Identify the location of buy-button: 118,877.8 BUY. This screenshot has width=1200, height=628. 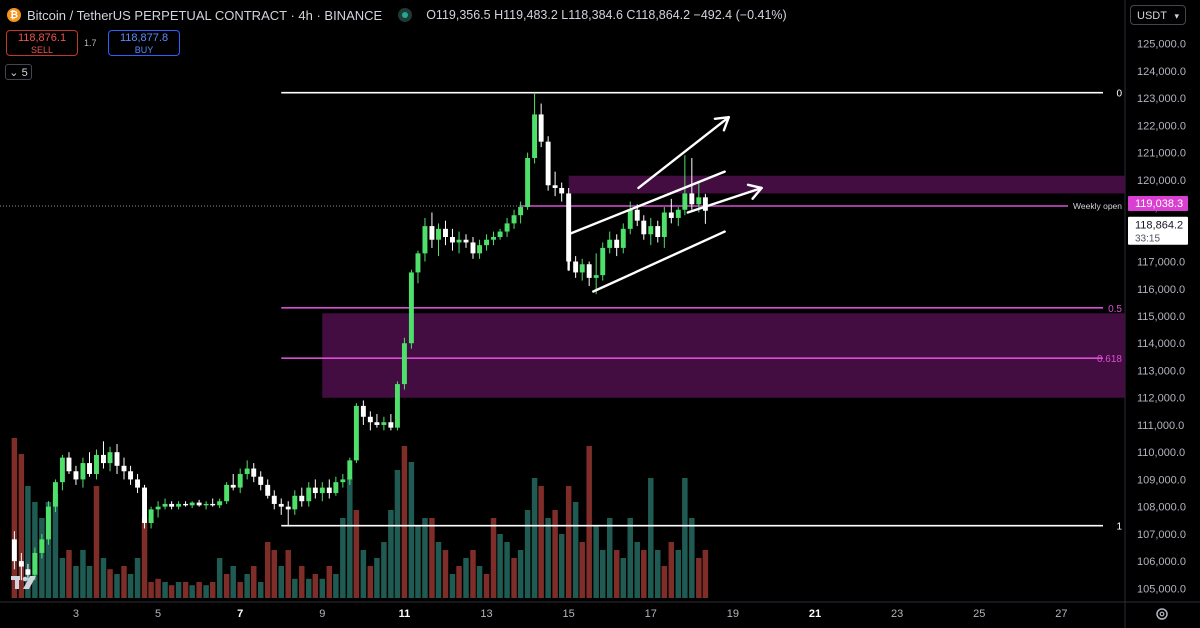
(144, 43).